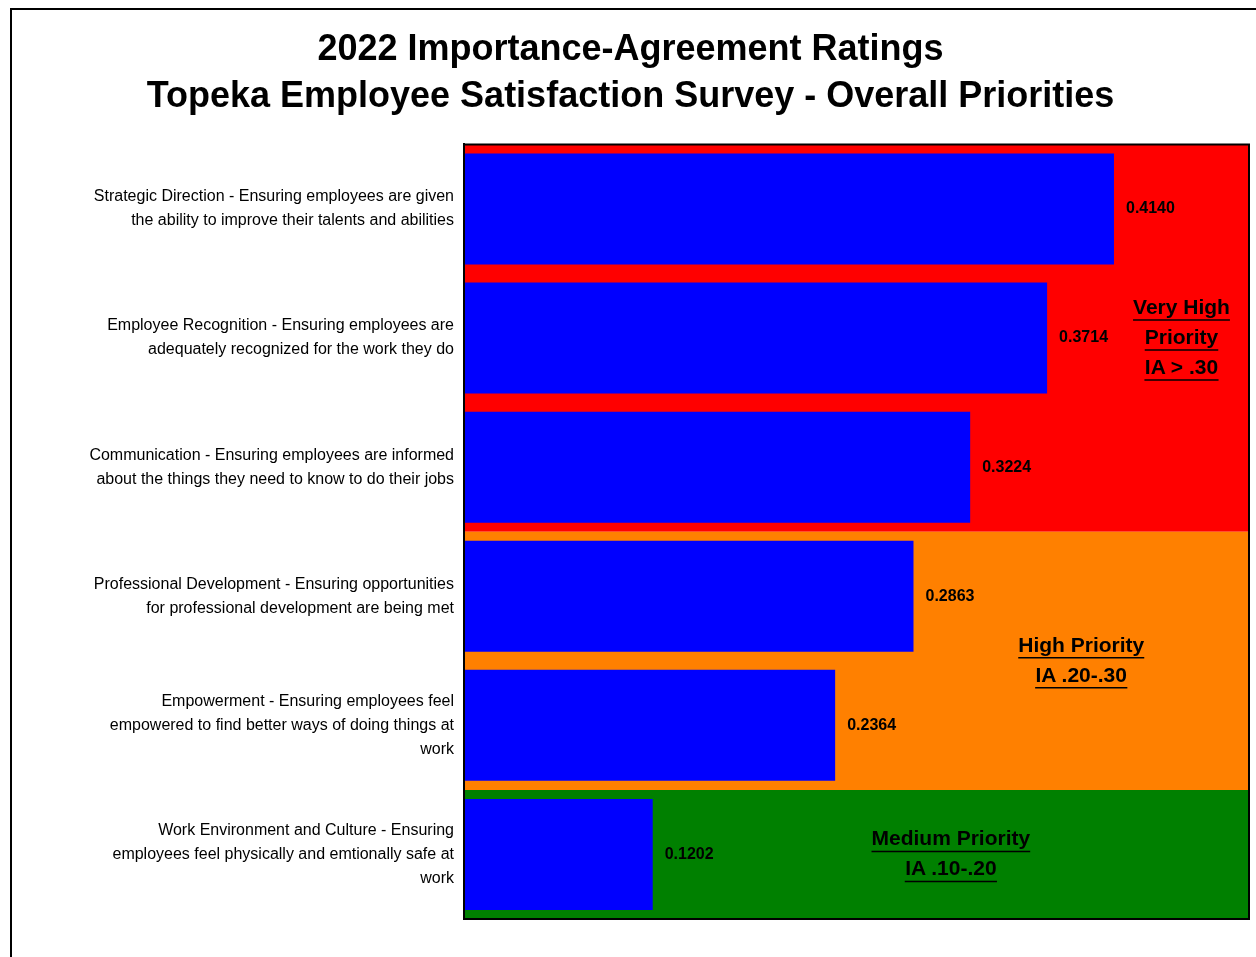 The width and height of the screenshot is (1256, 957). What do you see at coordinates (630, 94) in the screenshot?
I see `chart-subtitle: Topeka Employee Satisfaction Survey - Overall Priorities` at bounding box center [630, 94].